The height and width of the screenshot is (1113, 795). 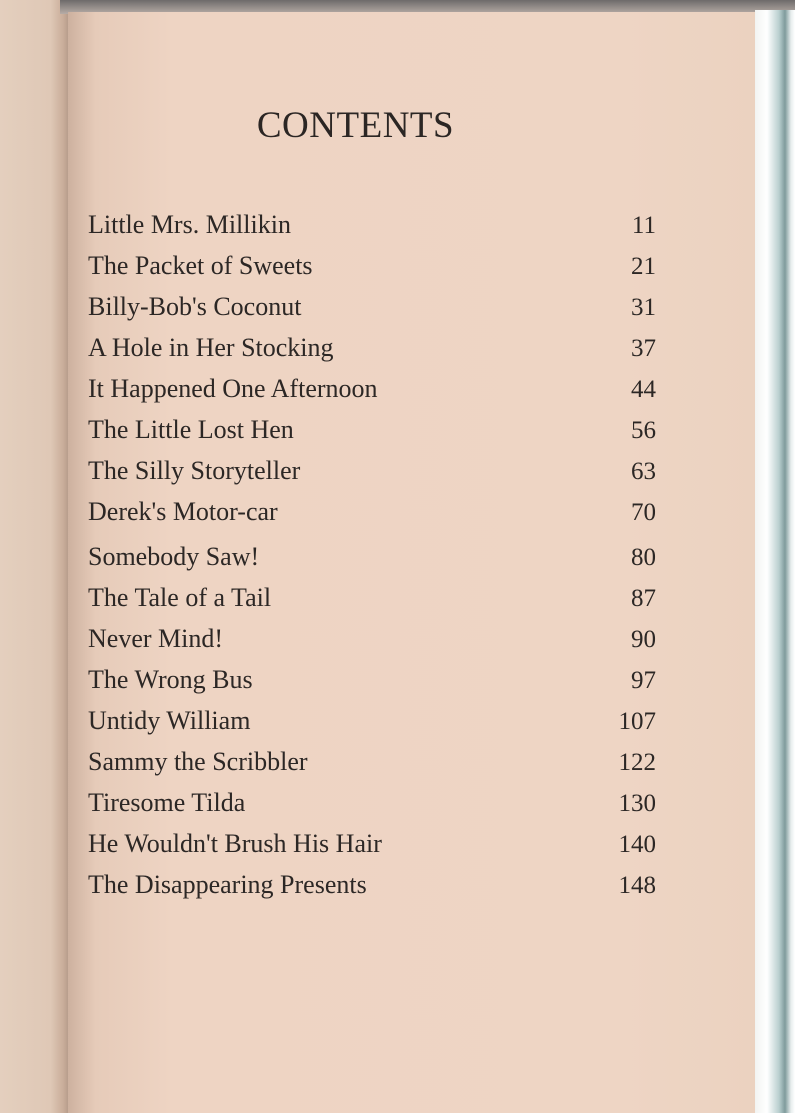 What do you see at coordinates (427, 7) in the screenshot?
I see `scan-shadow` at bounding box center [427, 7].